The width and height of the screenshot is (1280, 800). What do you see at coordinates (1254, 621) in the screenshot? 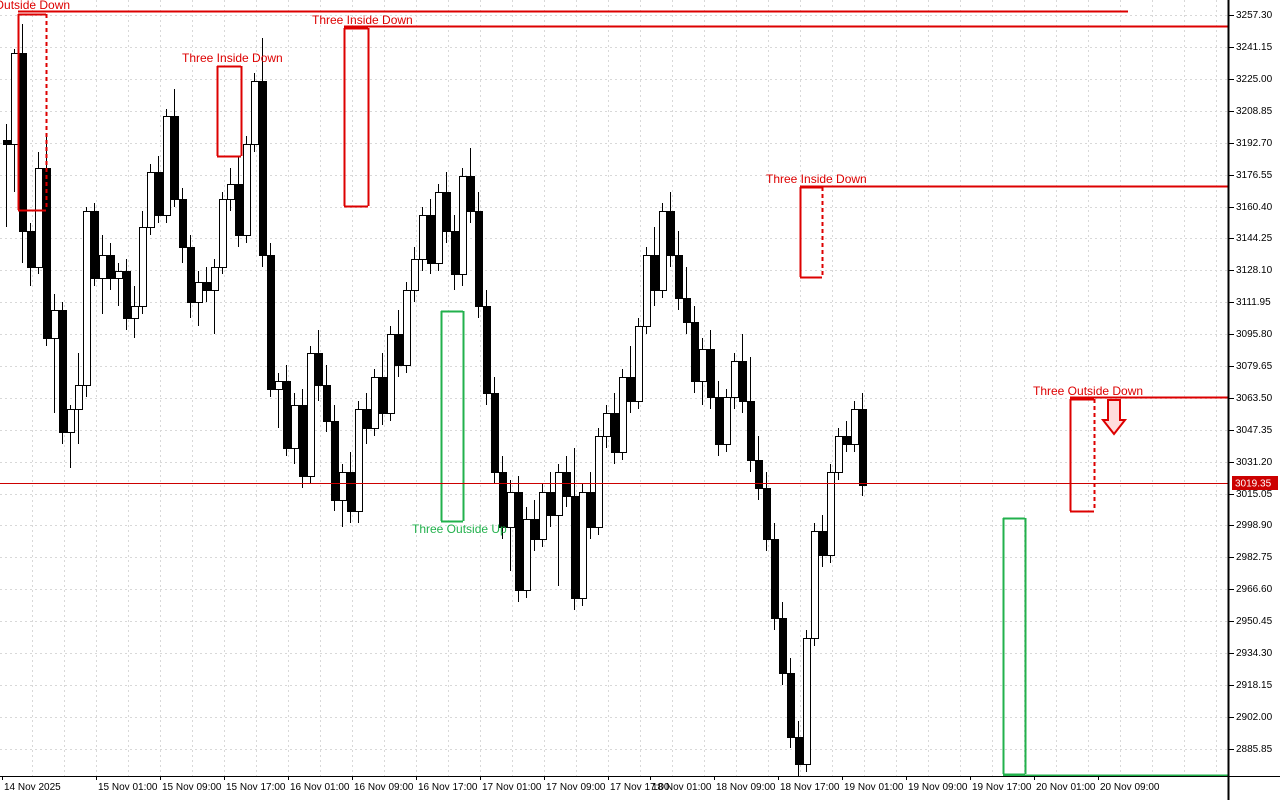
I see `price-tick-label: 2950.45` at bounding box center [1254, 621].